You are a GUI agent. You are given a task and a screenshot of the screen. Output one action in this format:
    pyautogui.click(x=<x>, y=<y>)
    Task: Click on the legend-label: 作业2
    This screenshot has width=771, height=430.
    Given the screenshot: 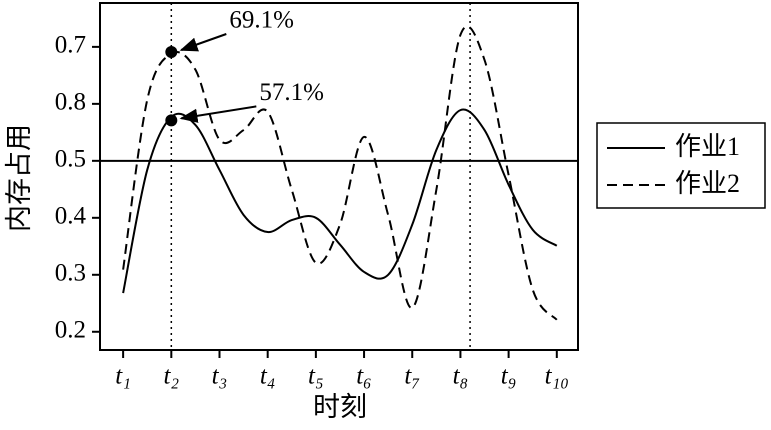 What is the action you would take?
    pyautogui.click(x=707, y=183)
    